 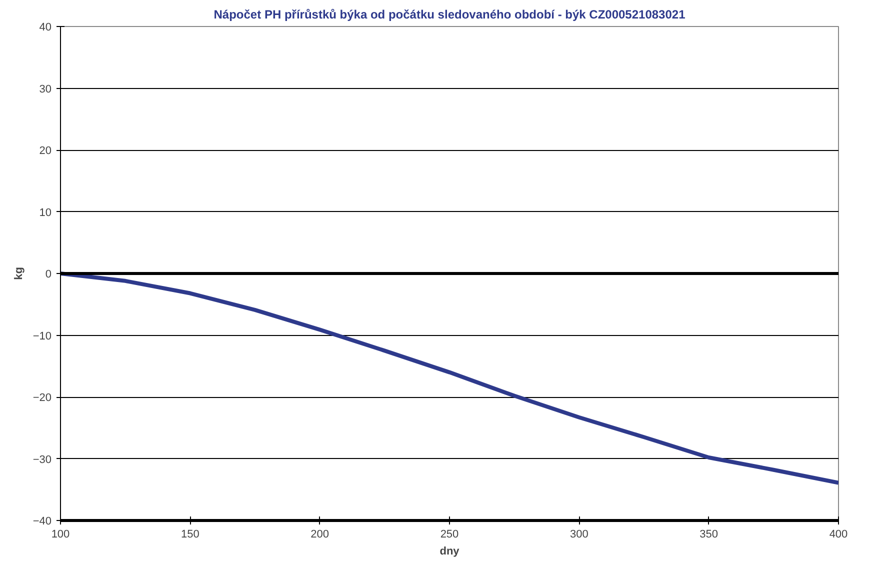 What do you see at coordinates (45, 28) in the screenshot?
I see `y-tick-label: 40` at bounding box center [45, 28].